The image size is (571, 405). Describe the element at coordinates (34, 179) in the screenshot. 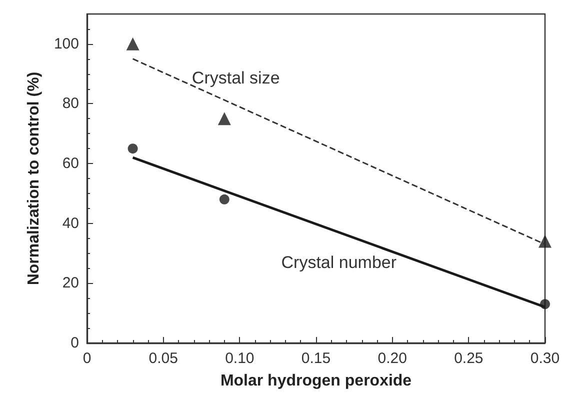

I see `y-axis-title: Normalization to control (%)` at that location.